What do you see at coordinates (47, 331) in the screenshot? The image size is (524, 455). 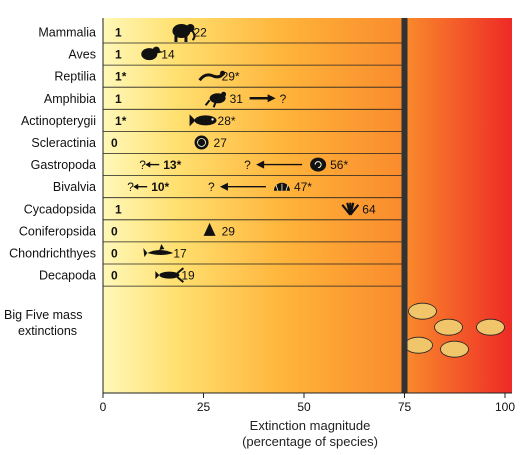 I see `big-five-label: extinctions` at bounding box center [47, 331].